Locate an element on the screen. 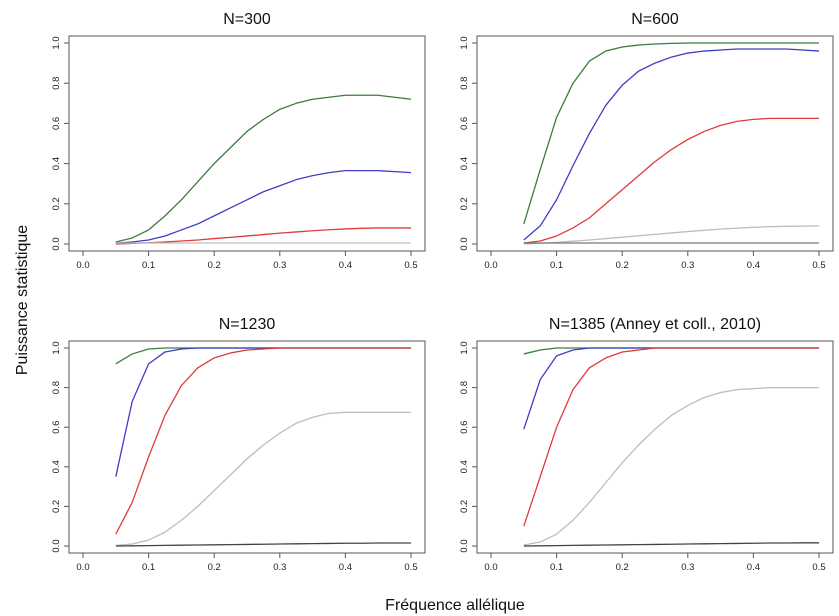 This screenshot has height=616, width=839. panel-title: N=300 is located at coordinates (247, 19).